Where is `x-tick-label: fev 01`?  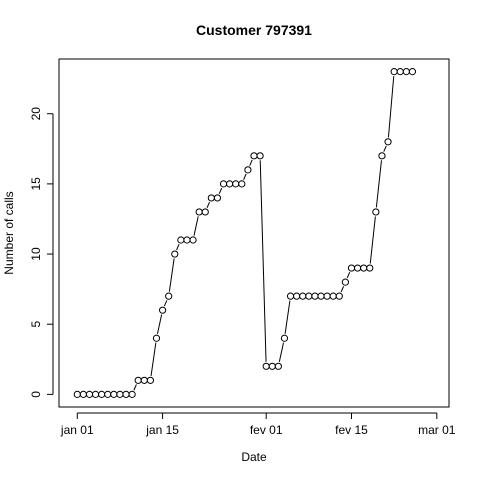 x-tick-label: fev 01 is located at coordinates (266, 430).